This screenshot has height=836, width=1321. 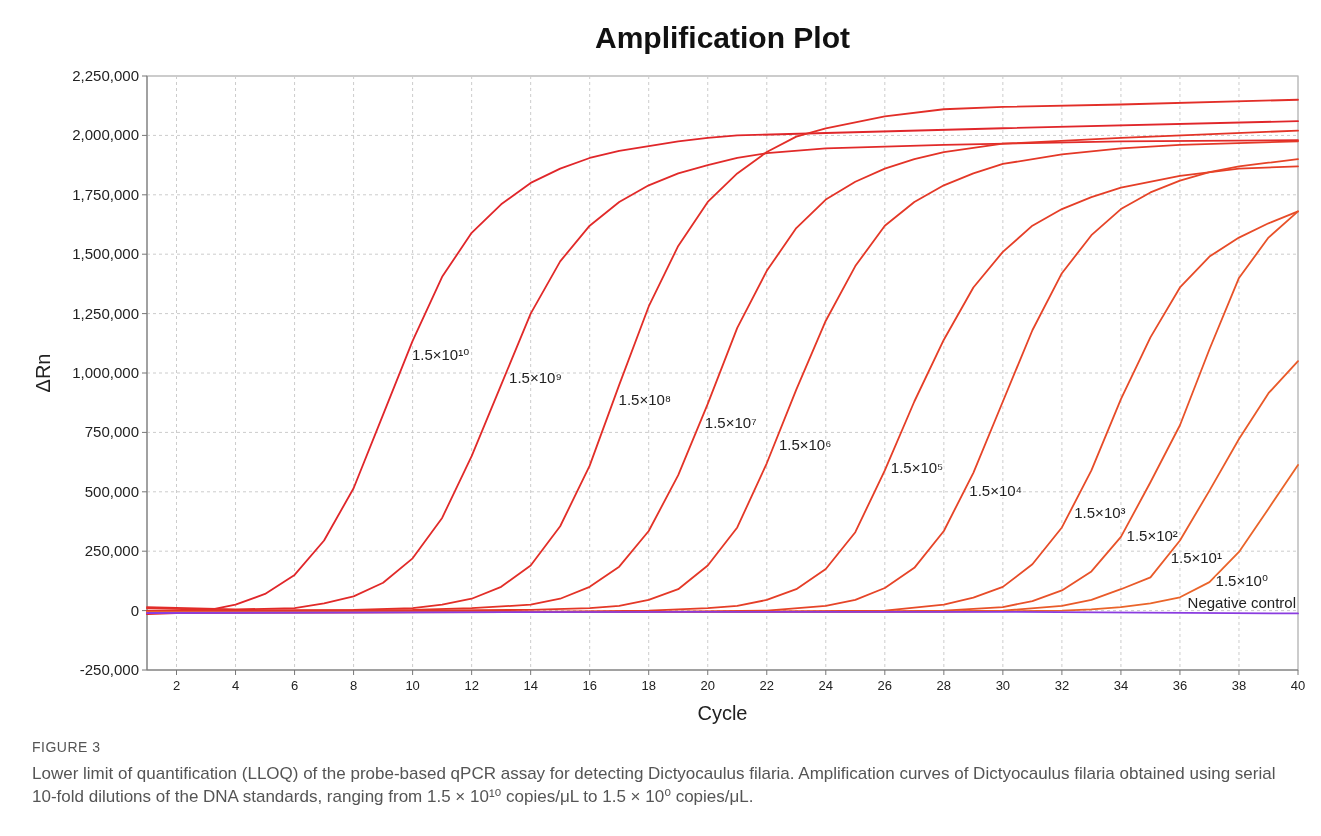 What do you see at coordinates (111, 432) in the screenshot?
I see `y-tick-label: 750,000` at bounding box center [111, 432].